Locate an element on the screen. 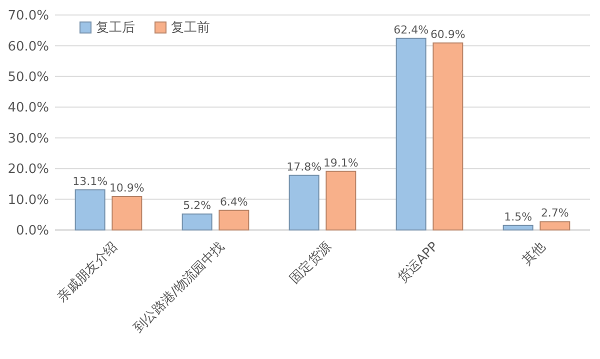  y-tick-label: 10.0% is located at coordinates (28, 200).